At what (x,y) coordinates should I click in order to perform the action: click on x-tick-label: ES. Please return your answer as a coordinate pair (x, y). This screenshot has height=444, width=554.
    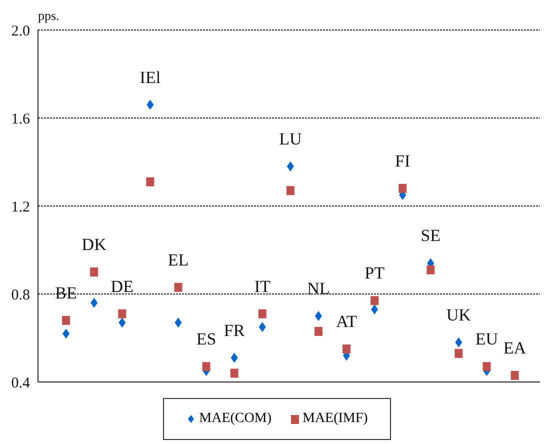
    Looking at the image, I should click on (206, 339).